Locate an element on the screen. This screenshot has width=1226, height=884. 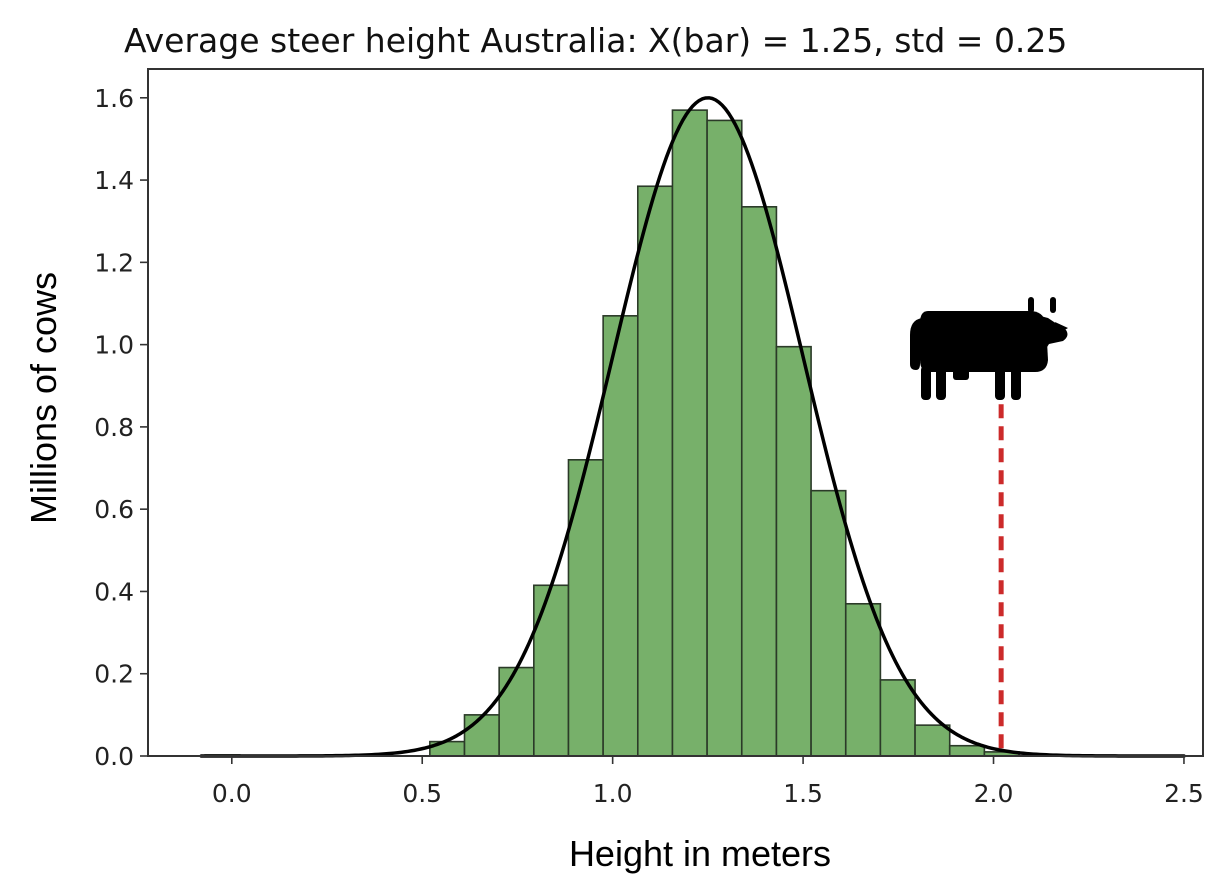
y-axis-ticks: 0.0 0.2 0.4 0.6 0.8 1.0 1.2 1.4 1.6 is located at coordinates (121, 427).